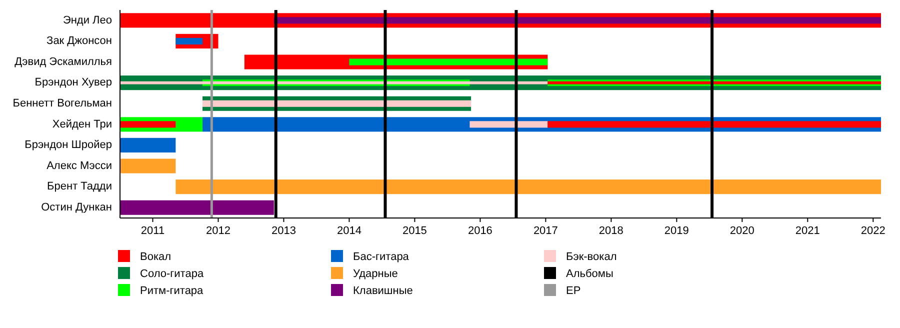 This screenshot has width=900, height=328. I want to click on x-tick-label: 2011, so click(152, 231).